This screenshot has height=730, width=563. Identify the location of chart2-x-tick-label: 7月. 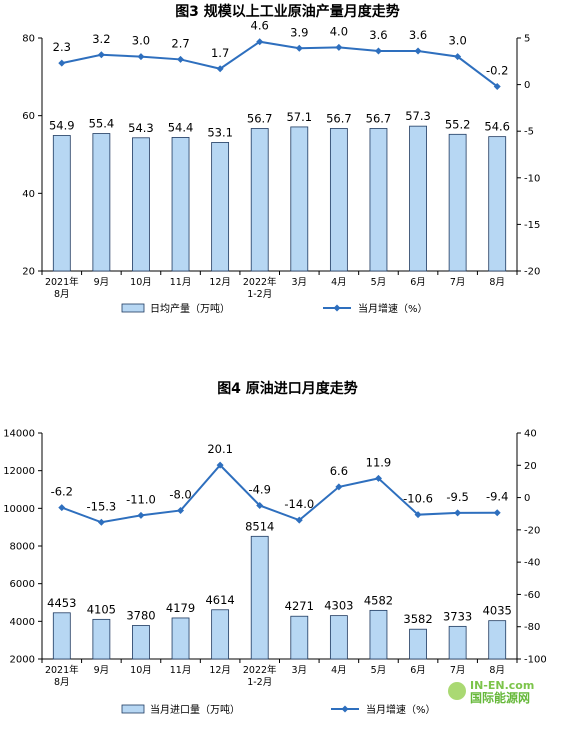
(458, 670).